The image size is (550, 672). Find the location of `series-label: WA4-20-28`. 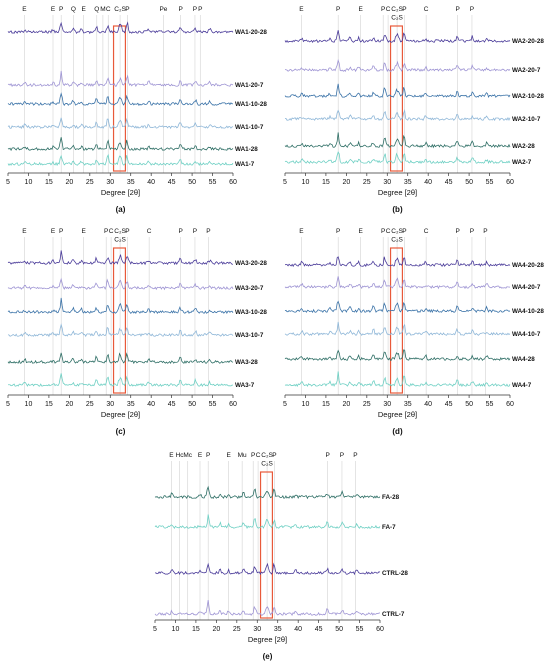

series-label: WA4-20-28 is located at coordinates (528, 265).